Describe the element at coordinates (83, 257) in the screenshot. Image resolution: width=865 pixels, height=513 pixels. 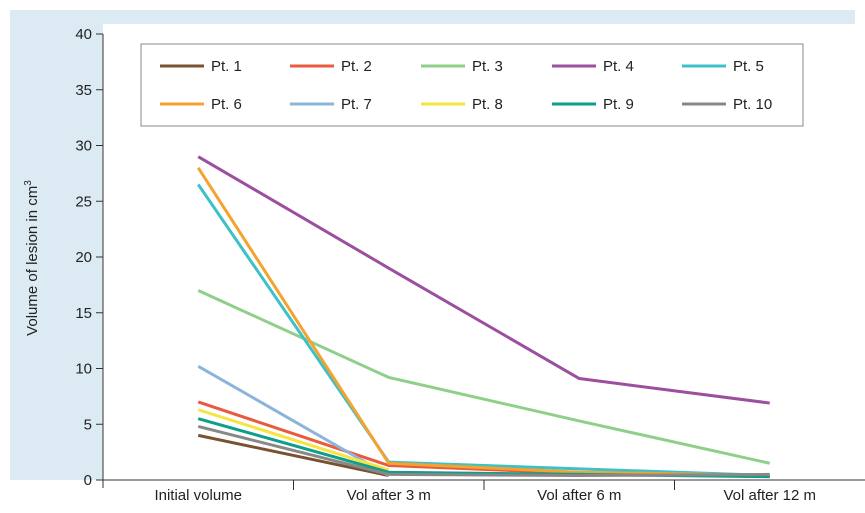
I see `y-tick-label: 20` at that location.